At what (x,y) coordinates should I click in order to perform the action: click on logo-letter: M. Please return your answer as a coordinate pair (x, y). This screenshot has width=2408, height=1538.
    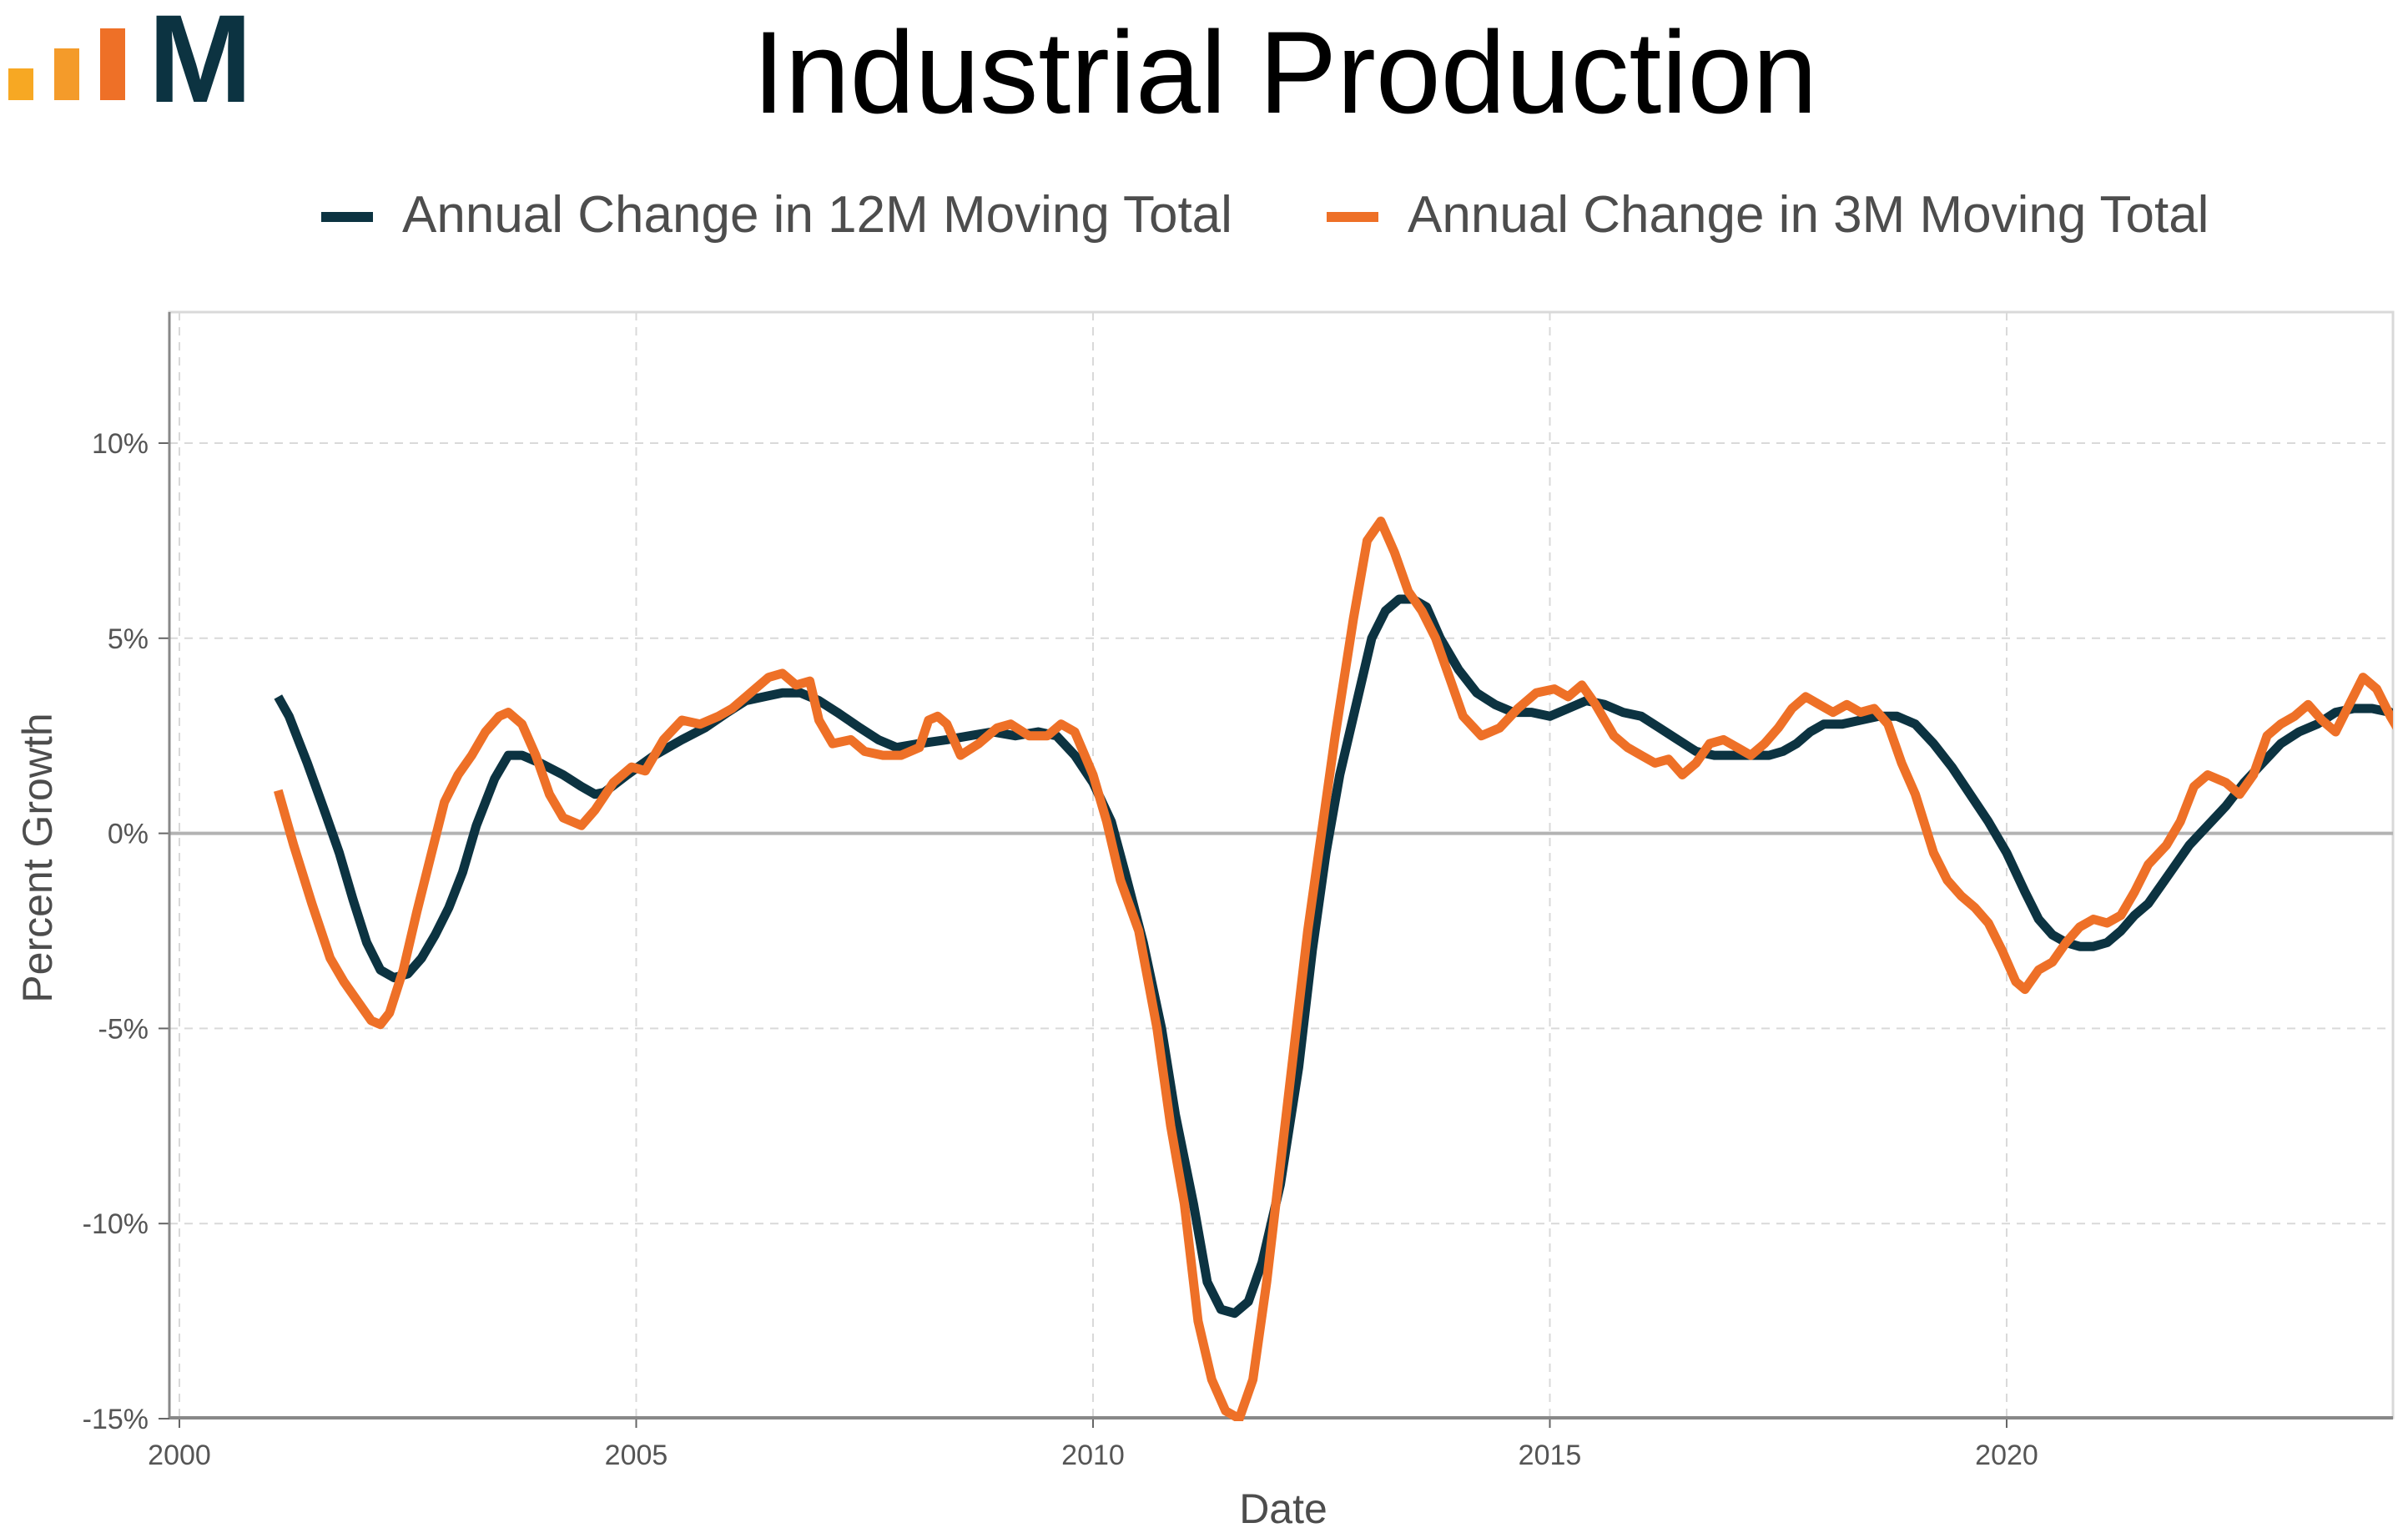
    Looking at the image, I should click on (201, 64).